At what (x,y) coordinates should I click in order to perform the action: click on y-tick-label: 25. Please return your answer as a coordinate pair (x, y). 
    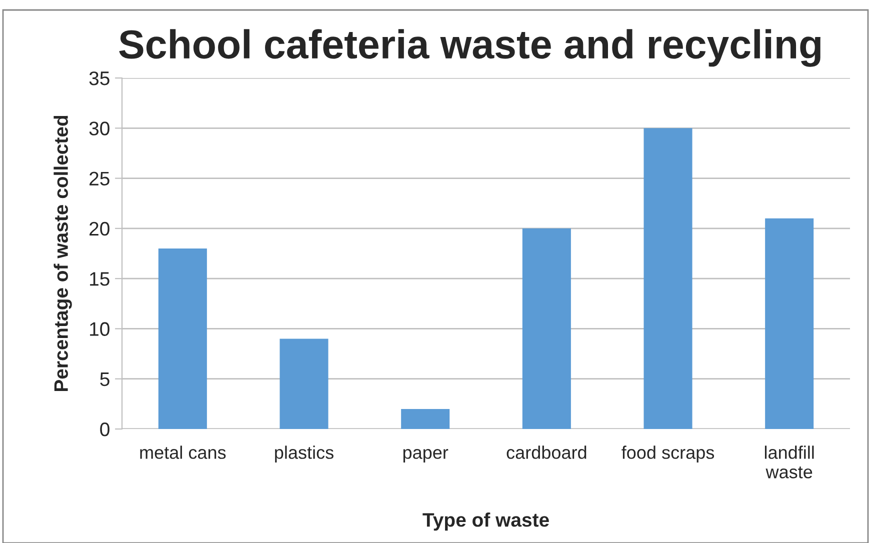
    Looking at the image, I should click on (100, 179).